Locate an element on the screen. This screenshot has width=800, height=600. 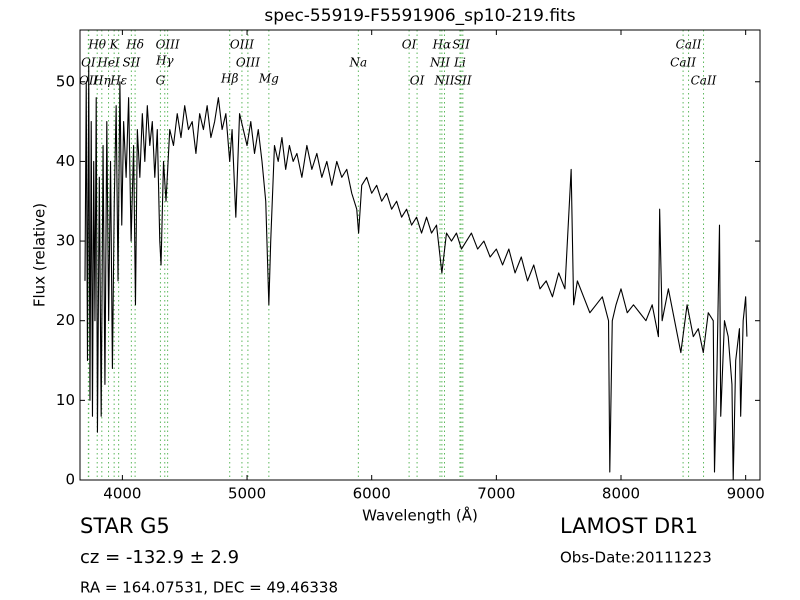
x-tick-label: 6000 is located at coordinates (372, 494).